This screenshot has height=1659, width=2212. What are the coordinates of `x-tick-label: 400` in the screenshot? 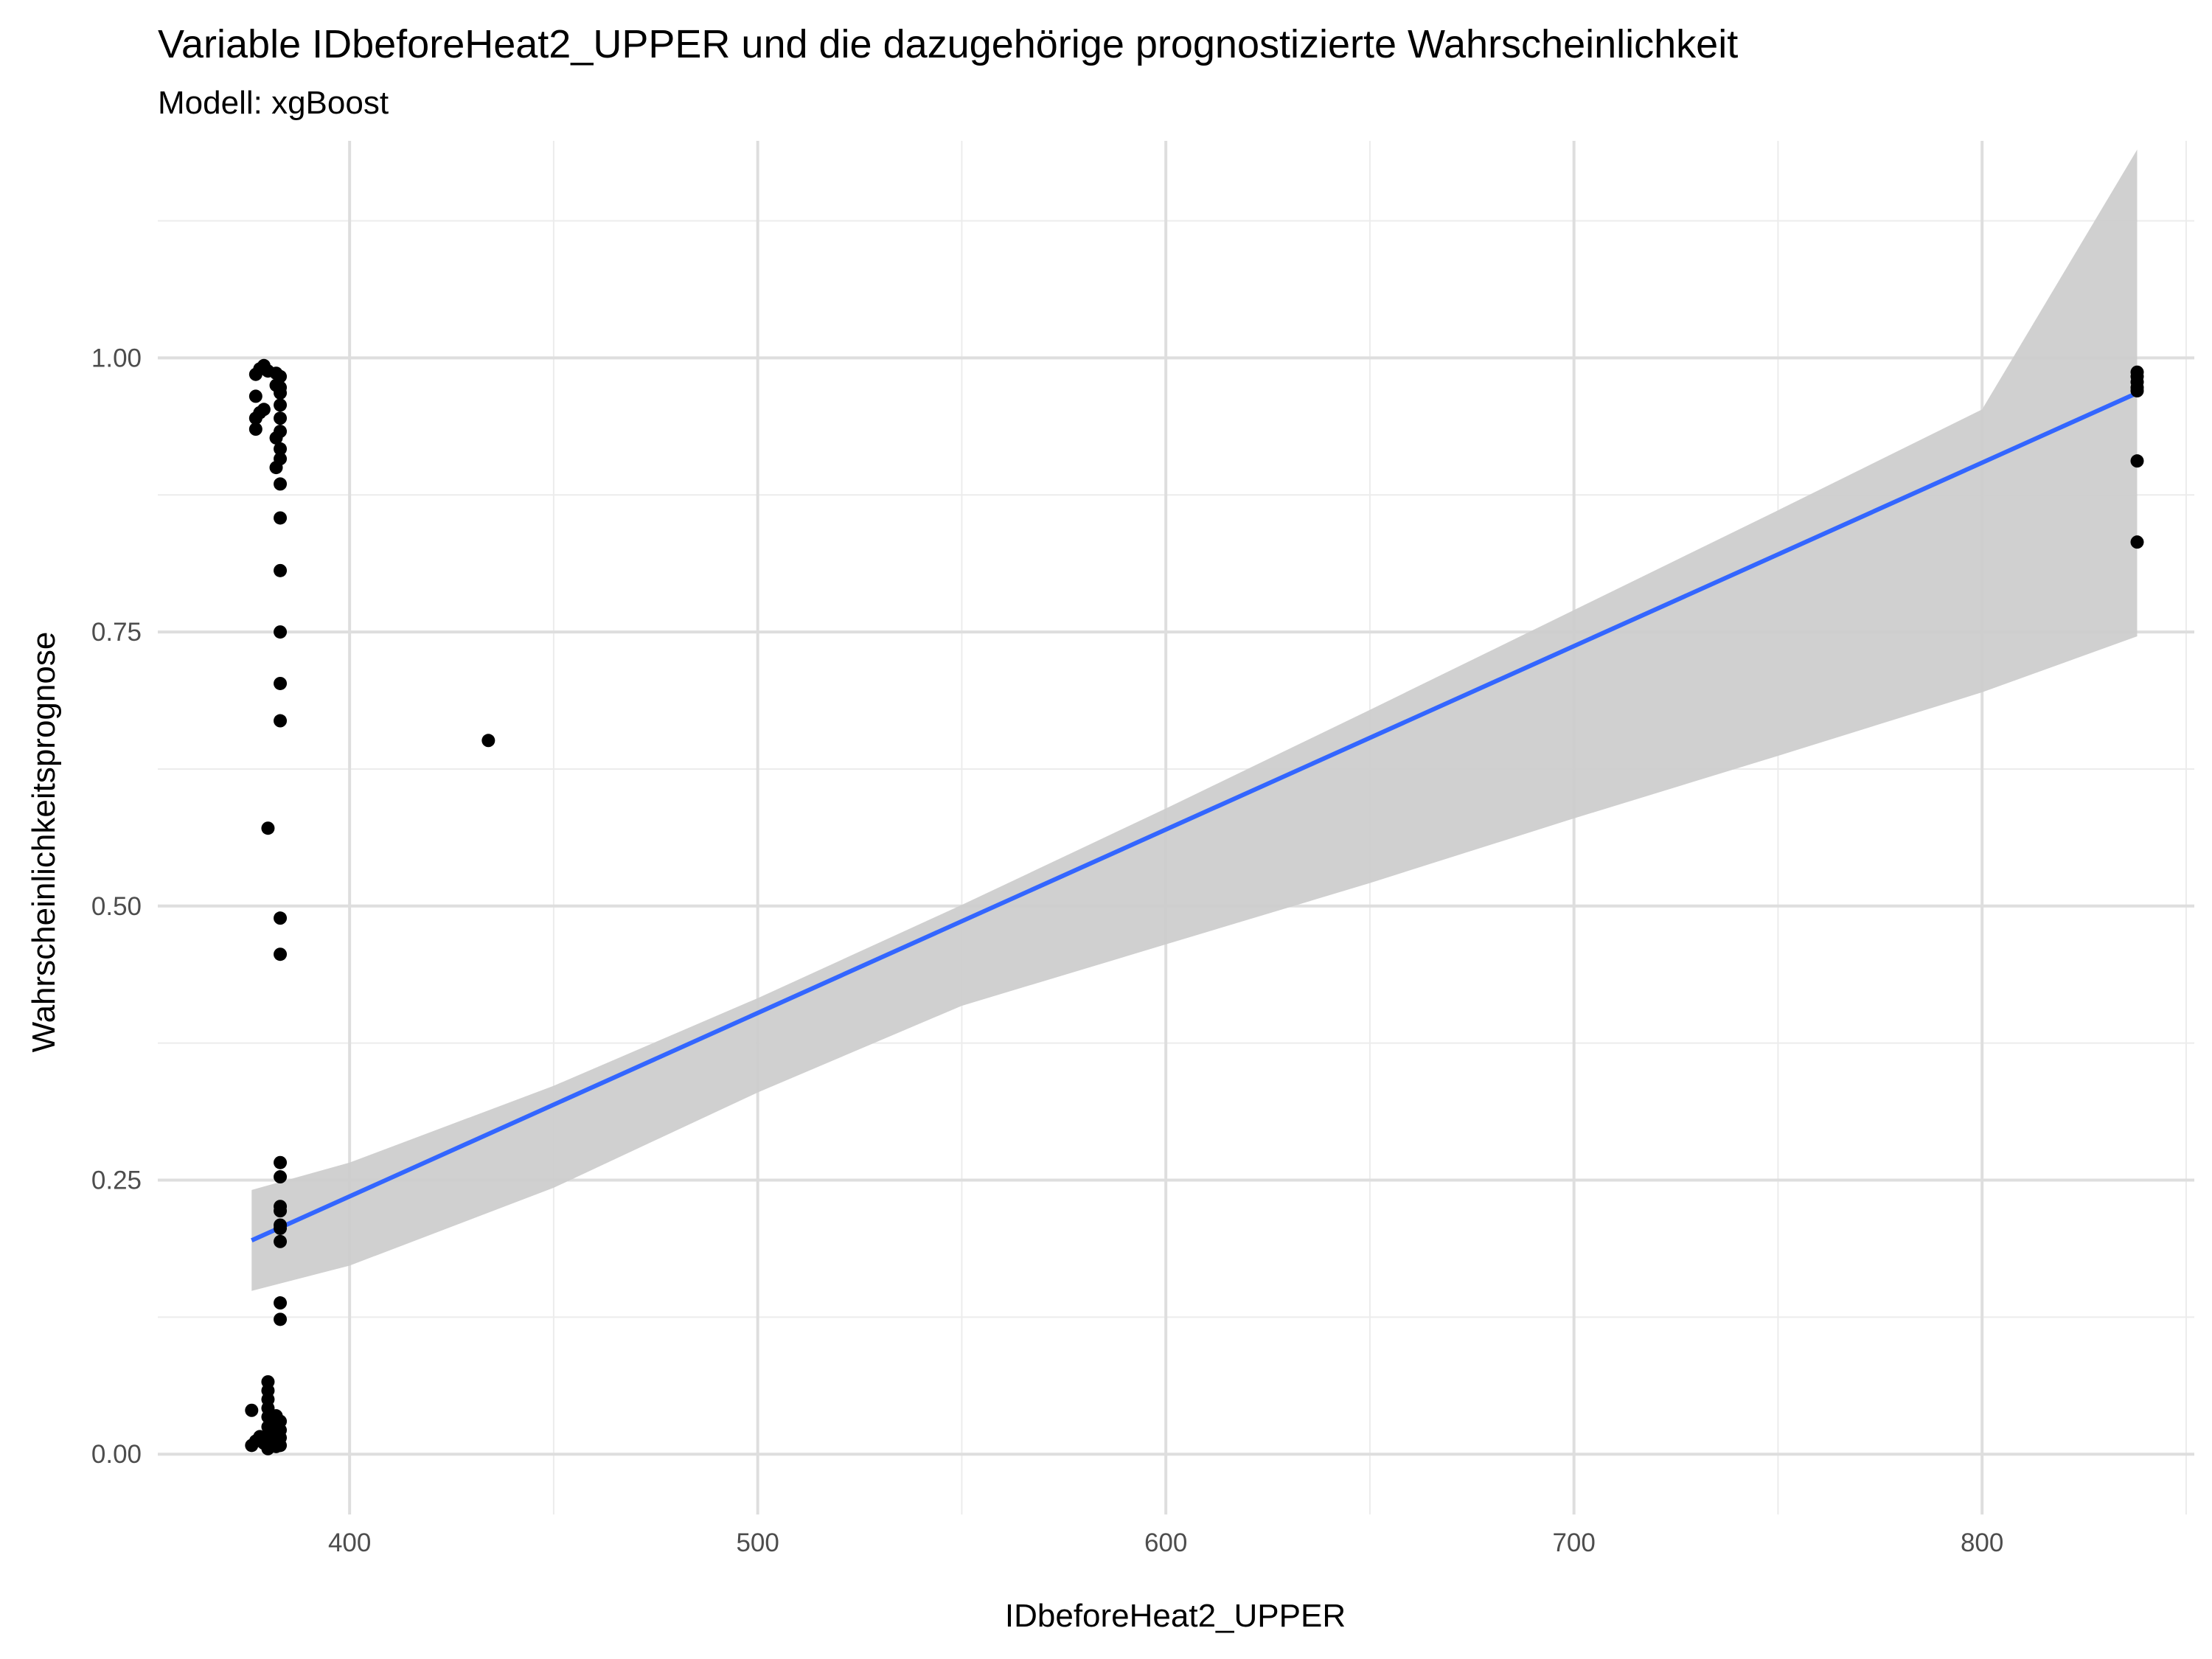 It's located at (349, 1542).